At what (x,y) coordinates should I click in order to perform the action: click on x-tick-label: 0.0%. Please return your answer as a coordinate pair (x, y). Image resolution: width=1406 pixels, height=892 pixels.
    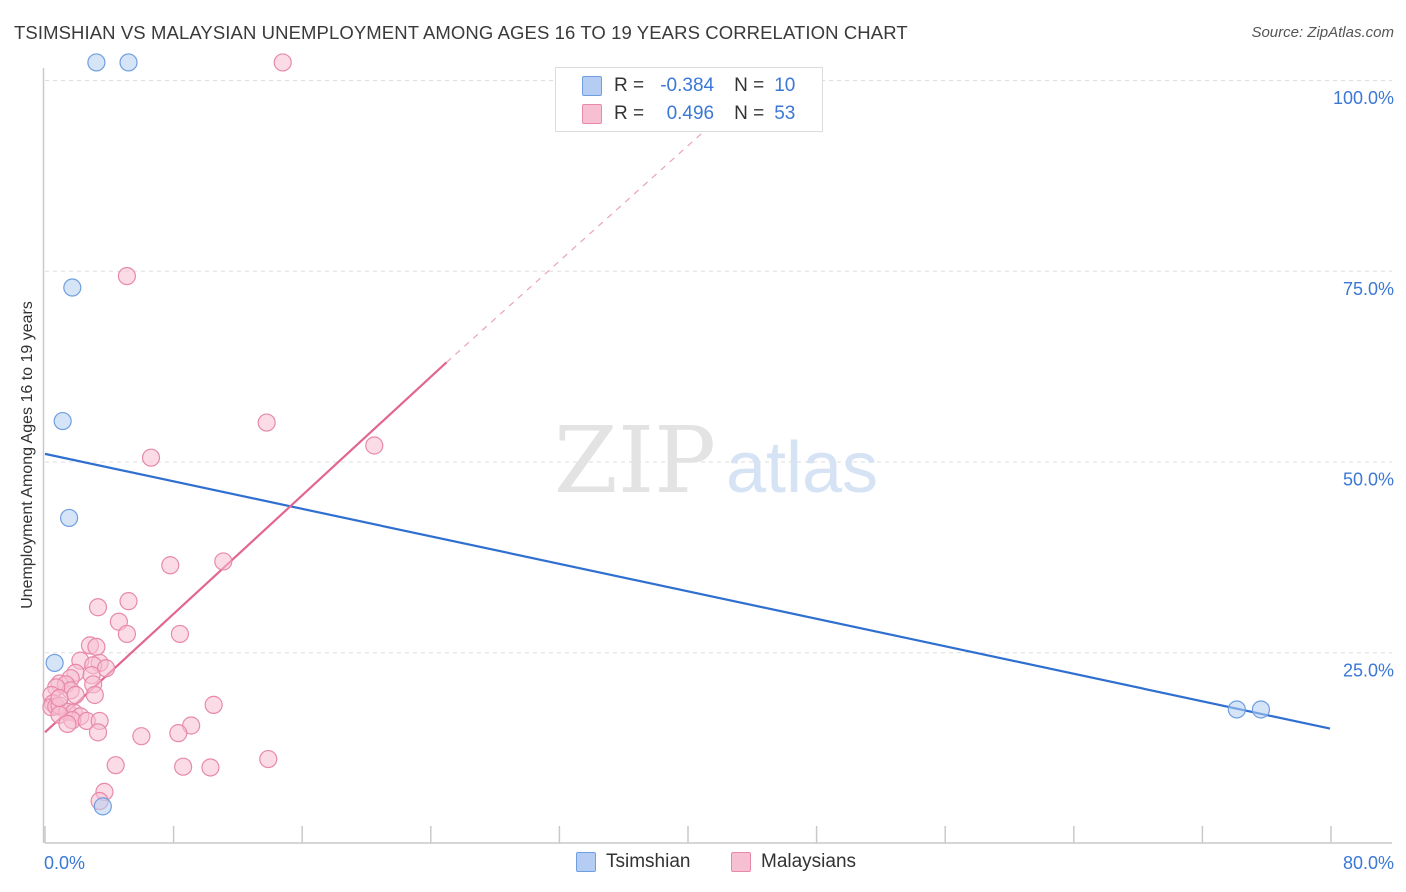
    Looking at the image, I should click on (64, 863).